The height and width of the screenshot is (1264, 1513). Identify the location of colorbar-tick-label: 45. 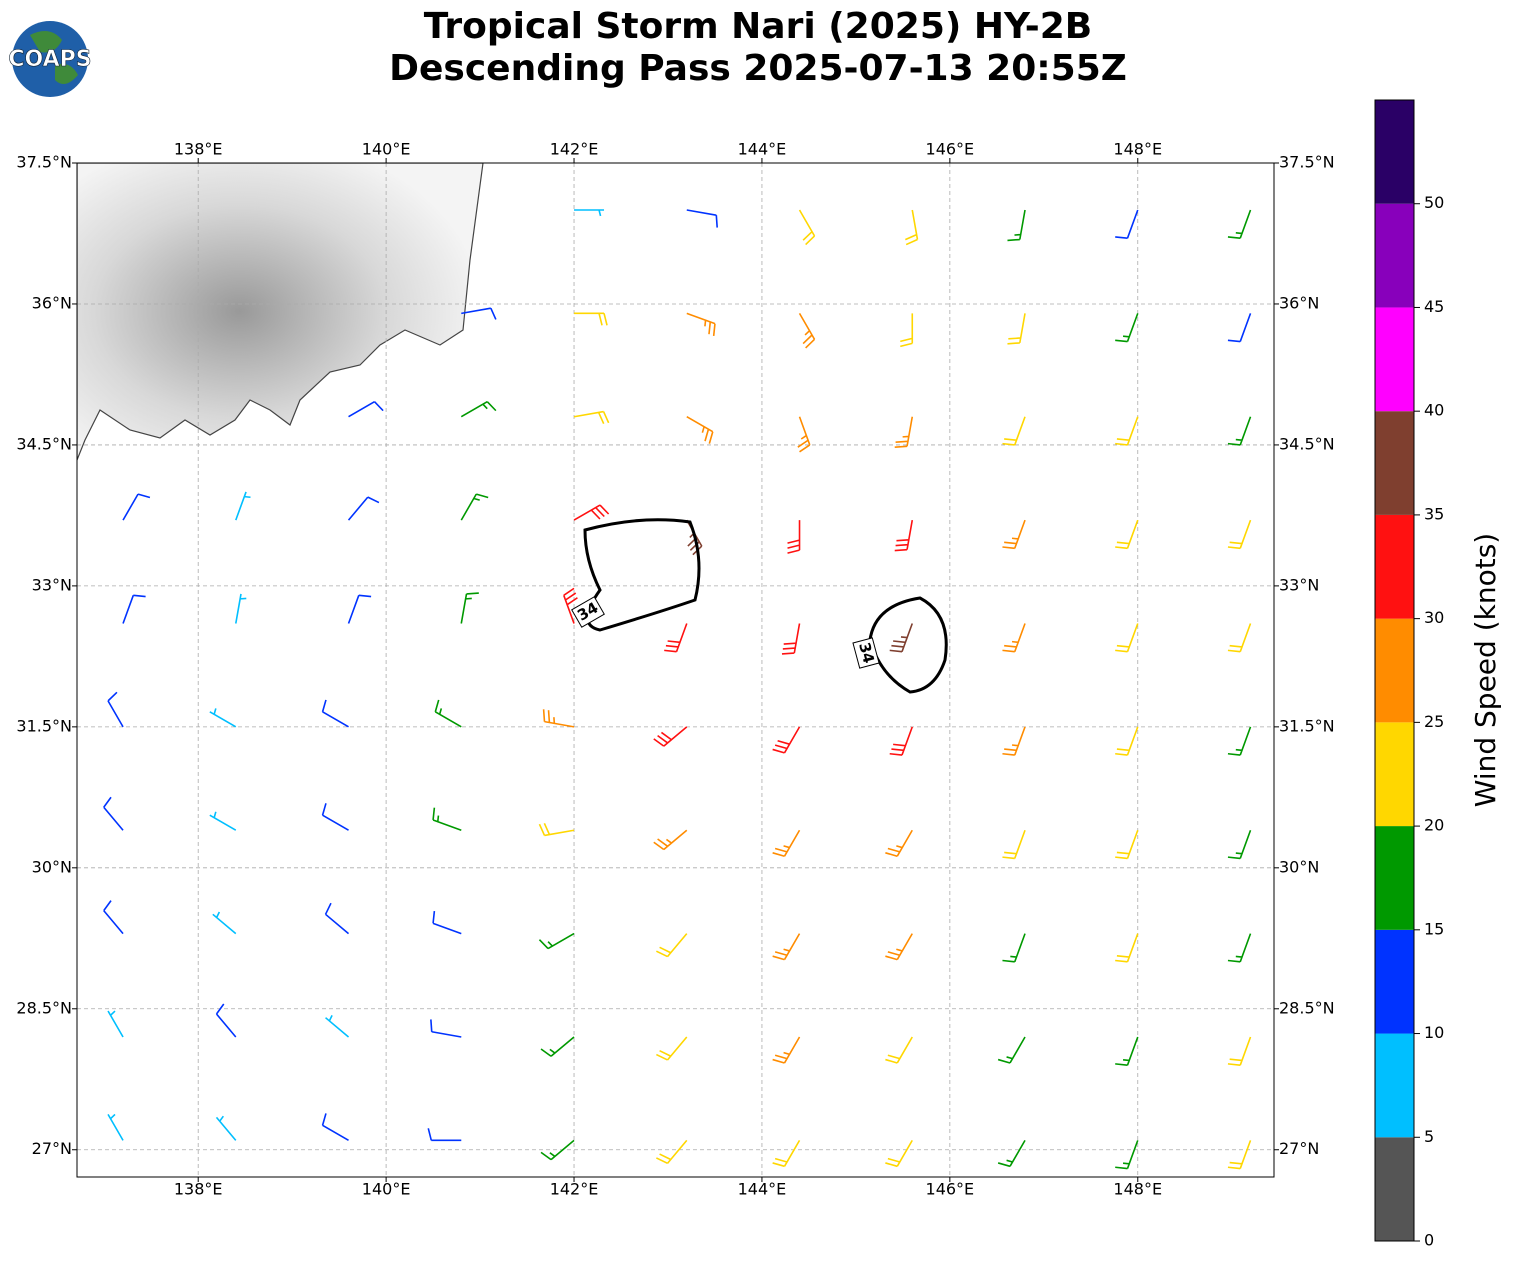
(1434, 306).